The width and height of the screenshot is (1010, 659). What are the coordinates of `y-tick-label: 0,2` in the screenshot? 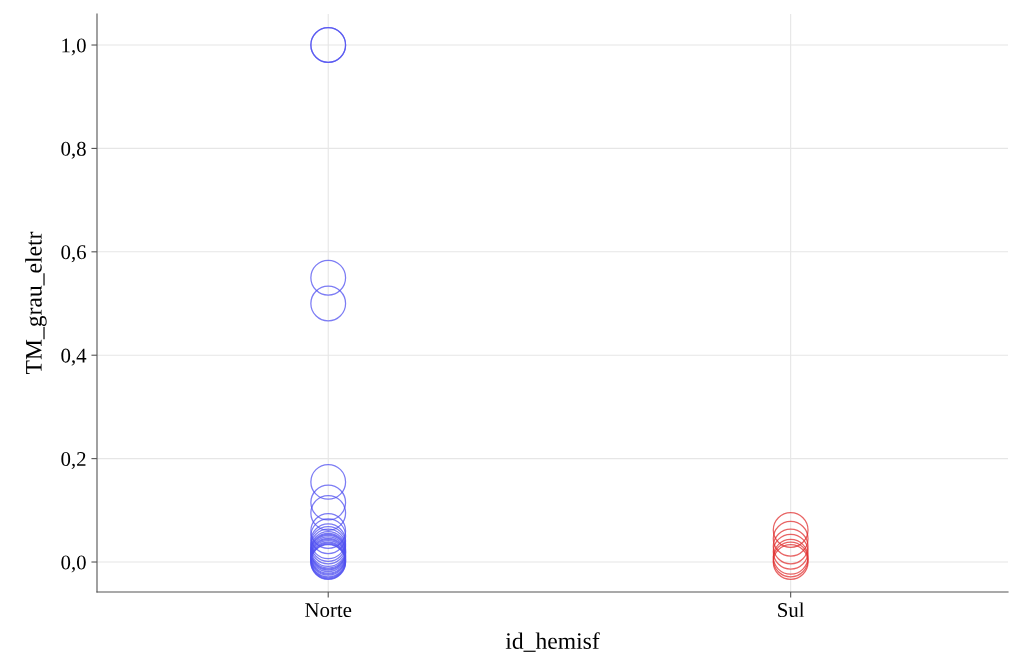 It's located at (73, 460).